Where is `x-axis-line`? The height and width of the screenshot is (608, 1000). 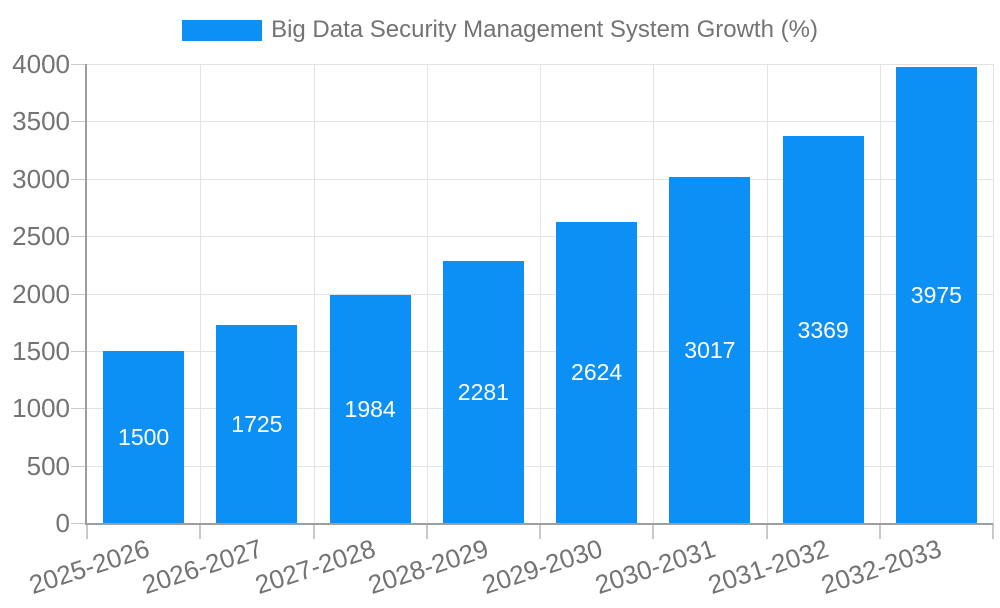 x-axis-line is located at coordinates (539, 524).